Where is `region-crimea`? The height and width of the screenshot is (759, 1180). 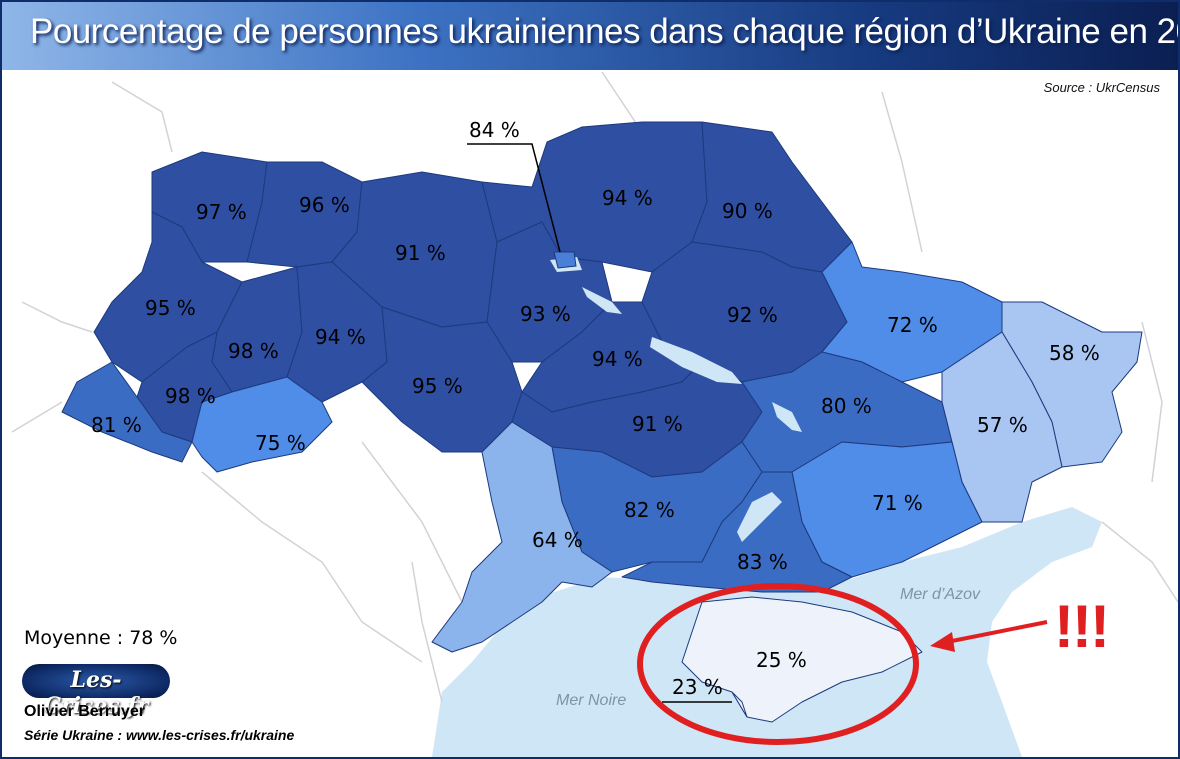
region-crimea is located at coordinates (802, 659).